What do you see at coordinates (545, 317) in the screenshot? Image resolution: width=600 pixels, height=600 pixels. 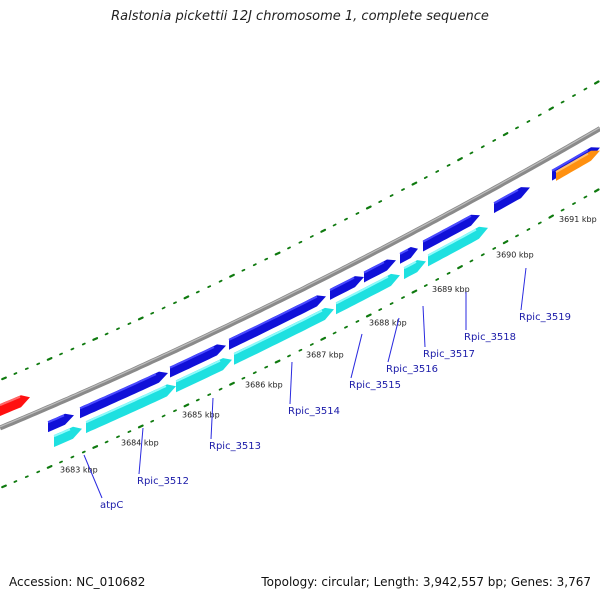 I see `gene-label: Rpic_3519` at bounding box center [545, 317].